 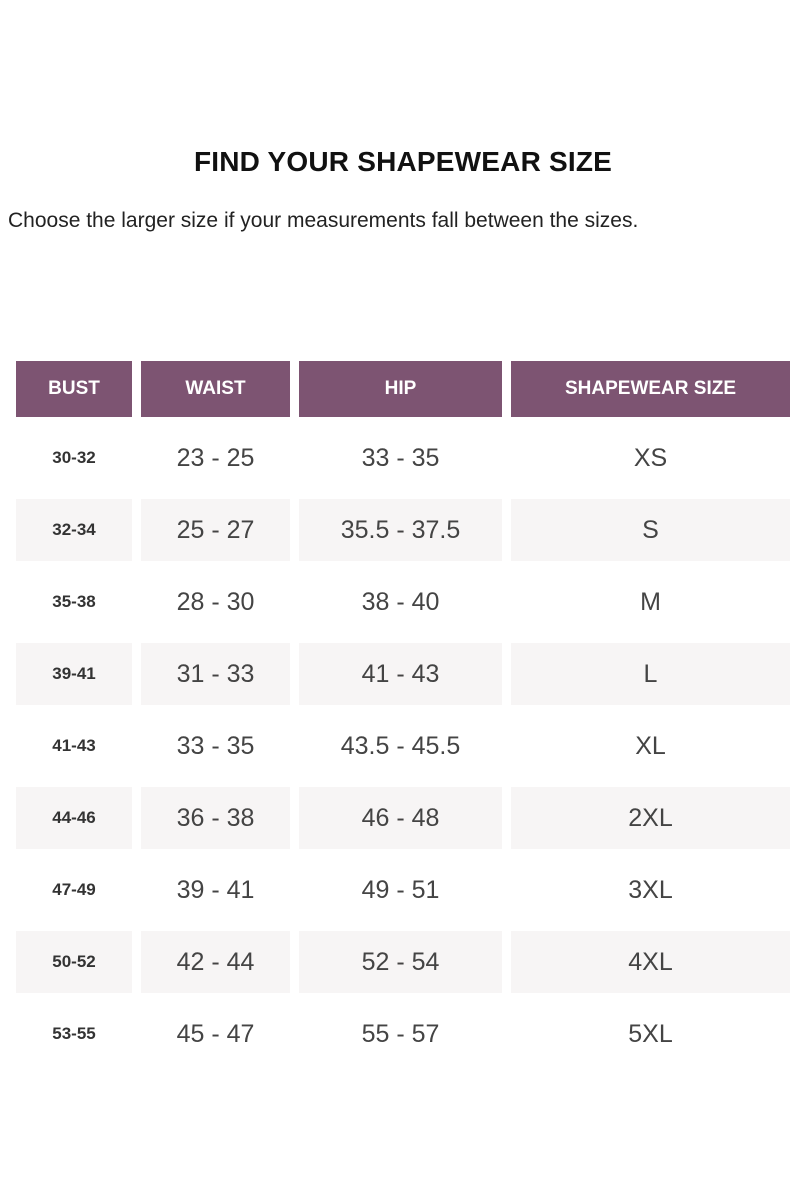 I want to click on cell-hip: 49 - 51, so click(x=400, y=889).